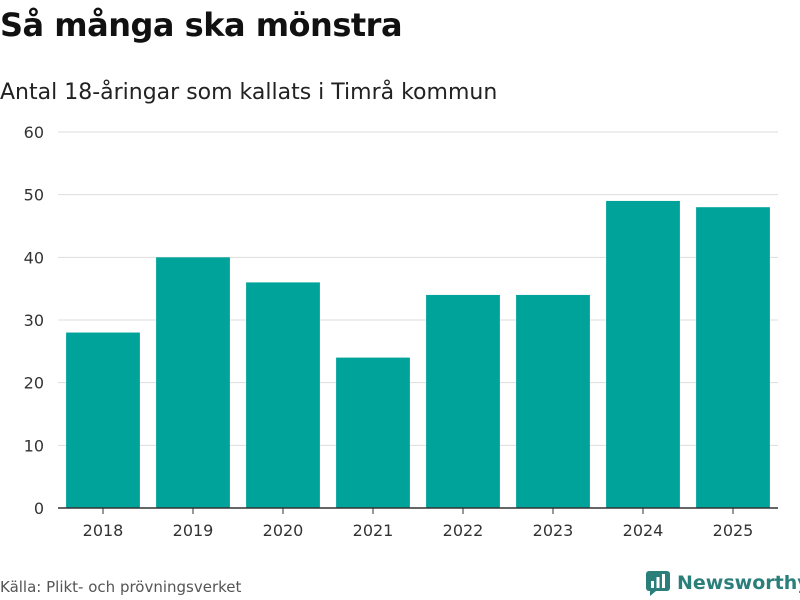 The height and width of the screenshot is (600, 800). Describe the element at coordinates (193, 530) in the screenshot. I see `x-tick-label-2019: 2019` at that location.